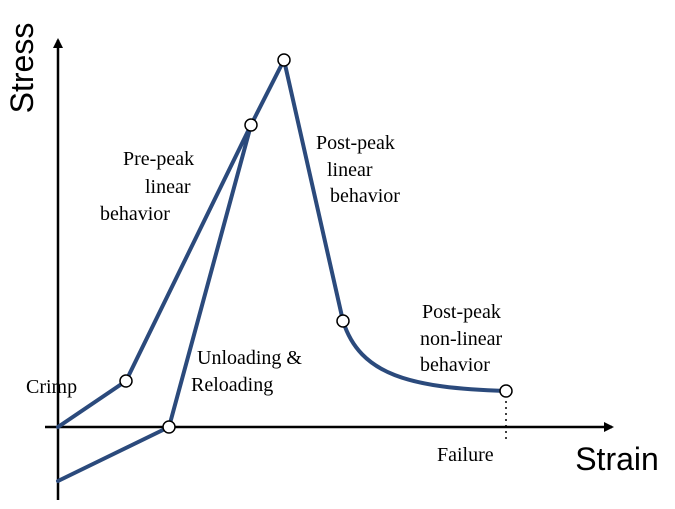 The image size is (675, 509). I want to click on label: Failure, so click(465, 455).